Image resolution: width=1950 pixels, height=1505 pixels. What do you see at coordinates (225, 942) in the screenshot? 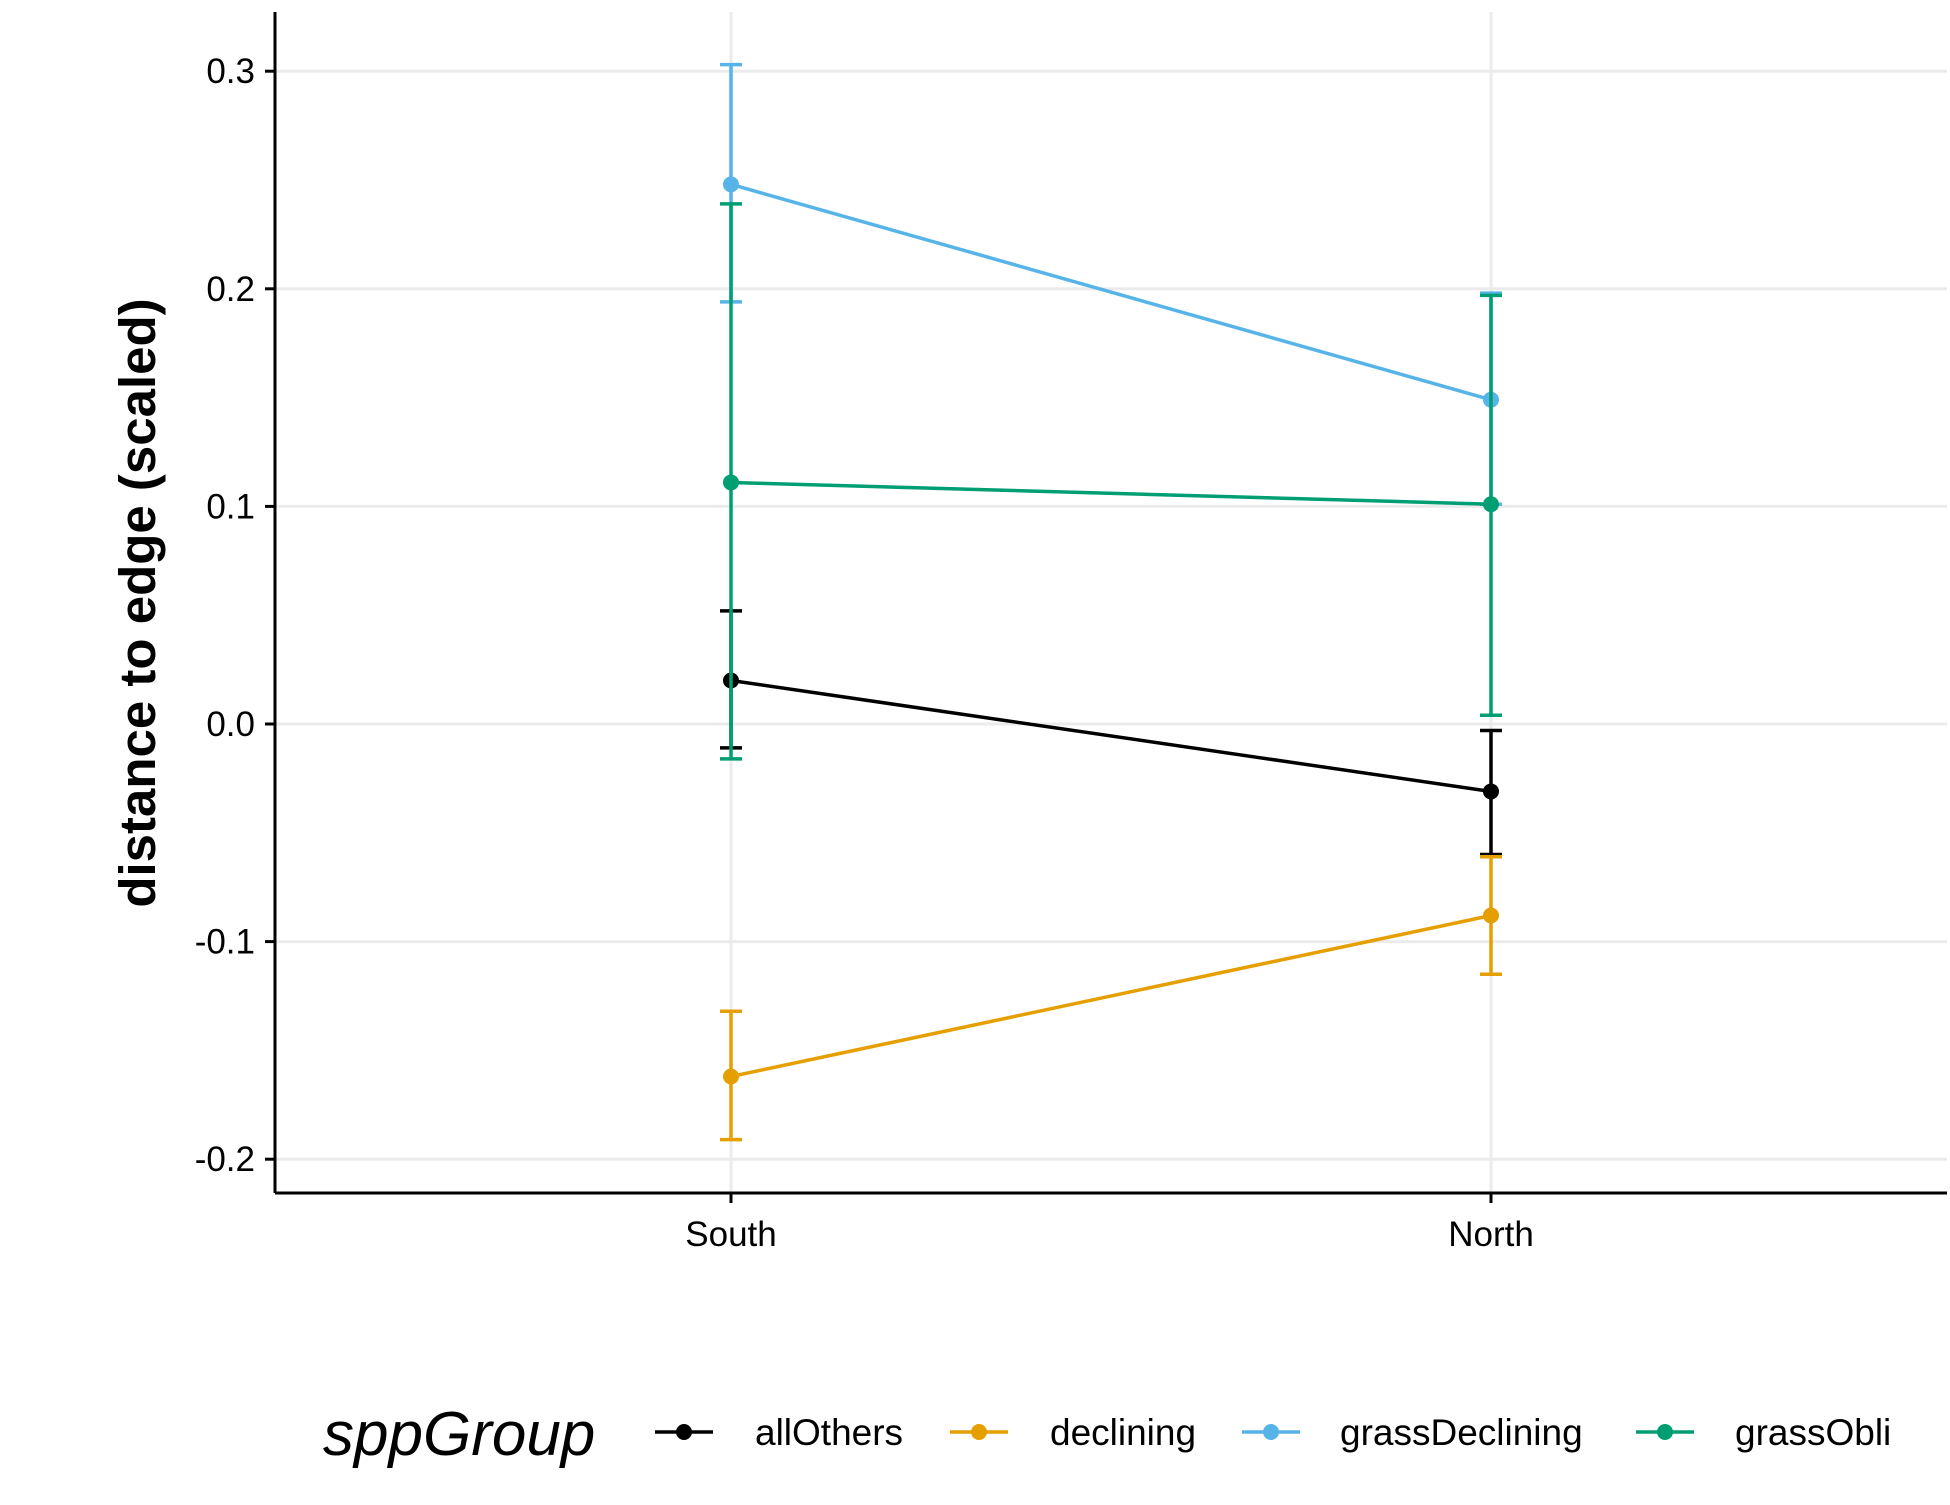
I see `y-tick-label: -0.1` at bounding box center [225, 942].